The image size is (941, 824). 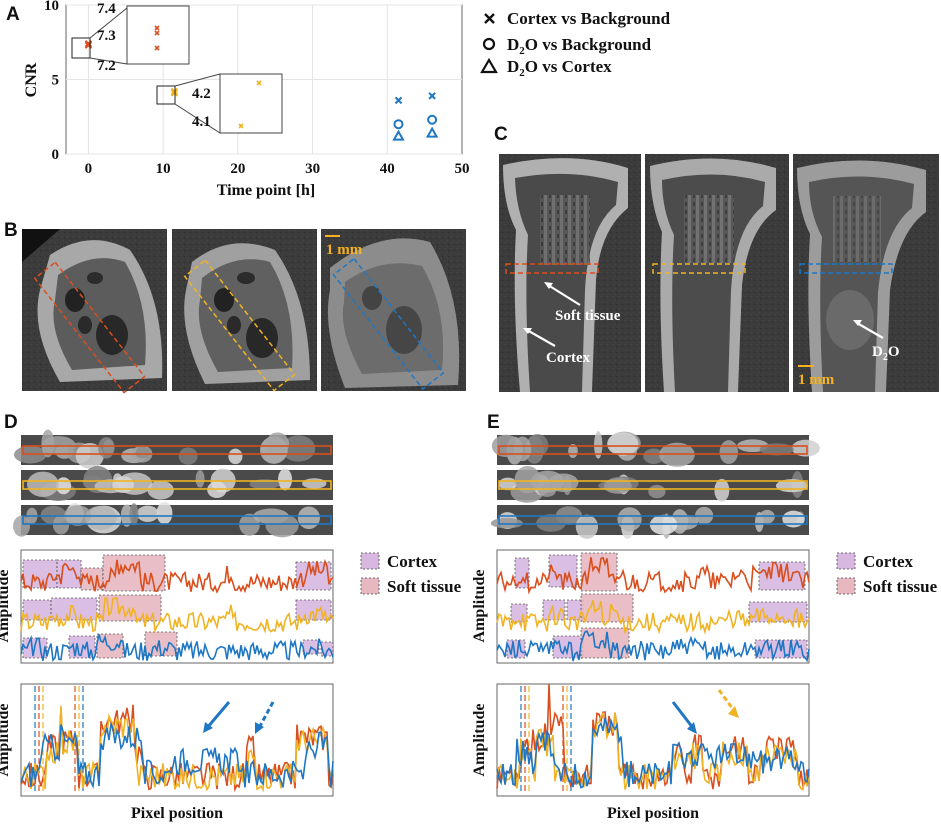 I want to click on panel-b: B 1 m, so click(x=235, y=307).